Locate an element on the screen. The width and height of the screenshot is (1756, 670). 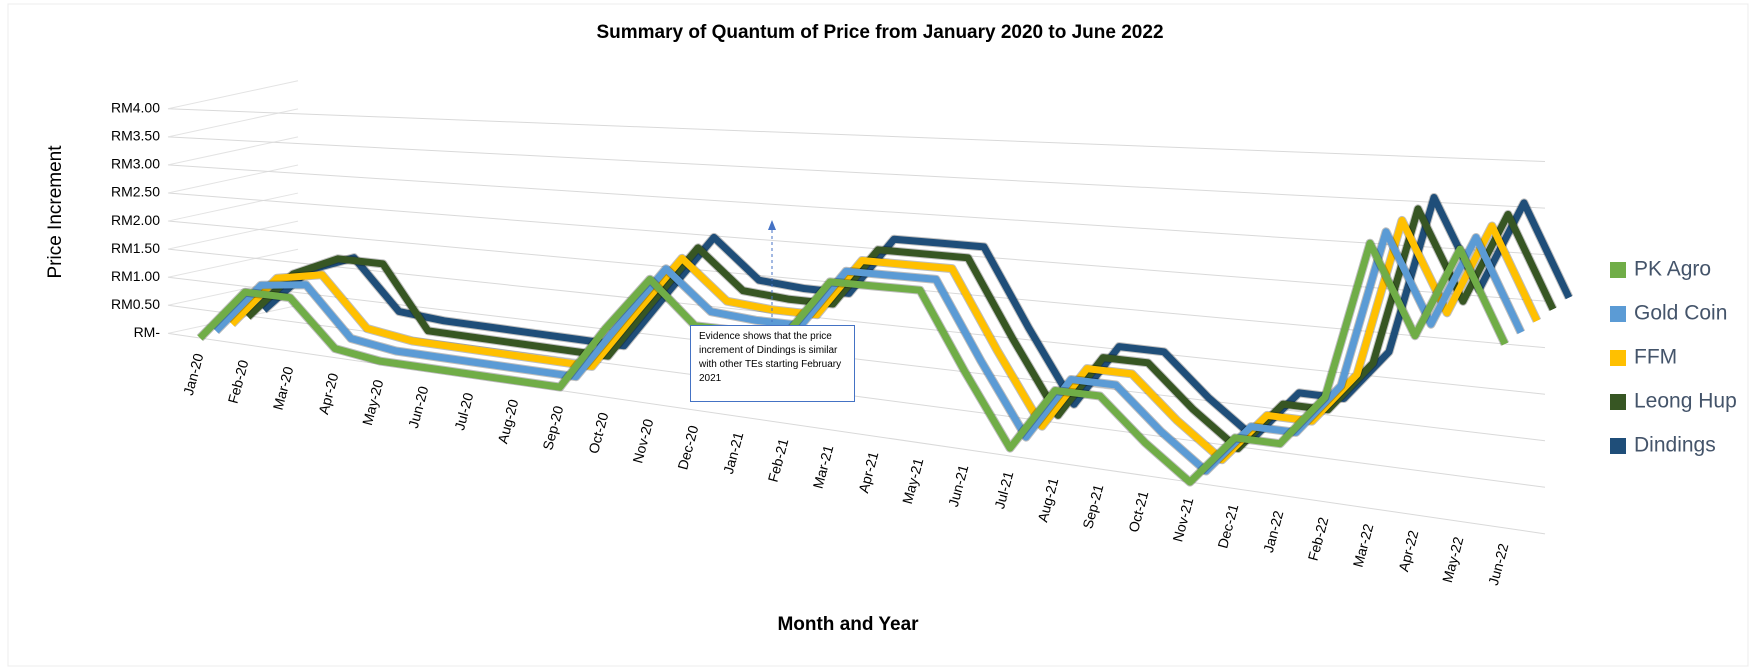
y-tick-label: RM2.50 is located at coordinates (135, 192).